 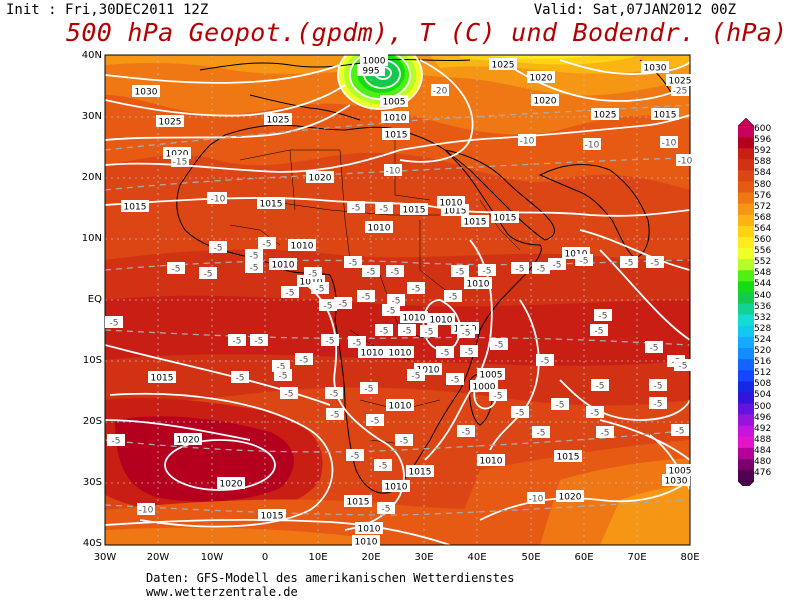 What do you see at coordinates (424, 557) in the screenshot?
I see `lon-label: 30E` at bounding box center [424, 557].